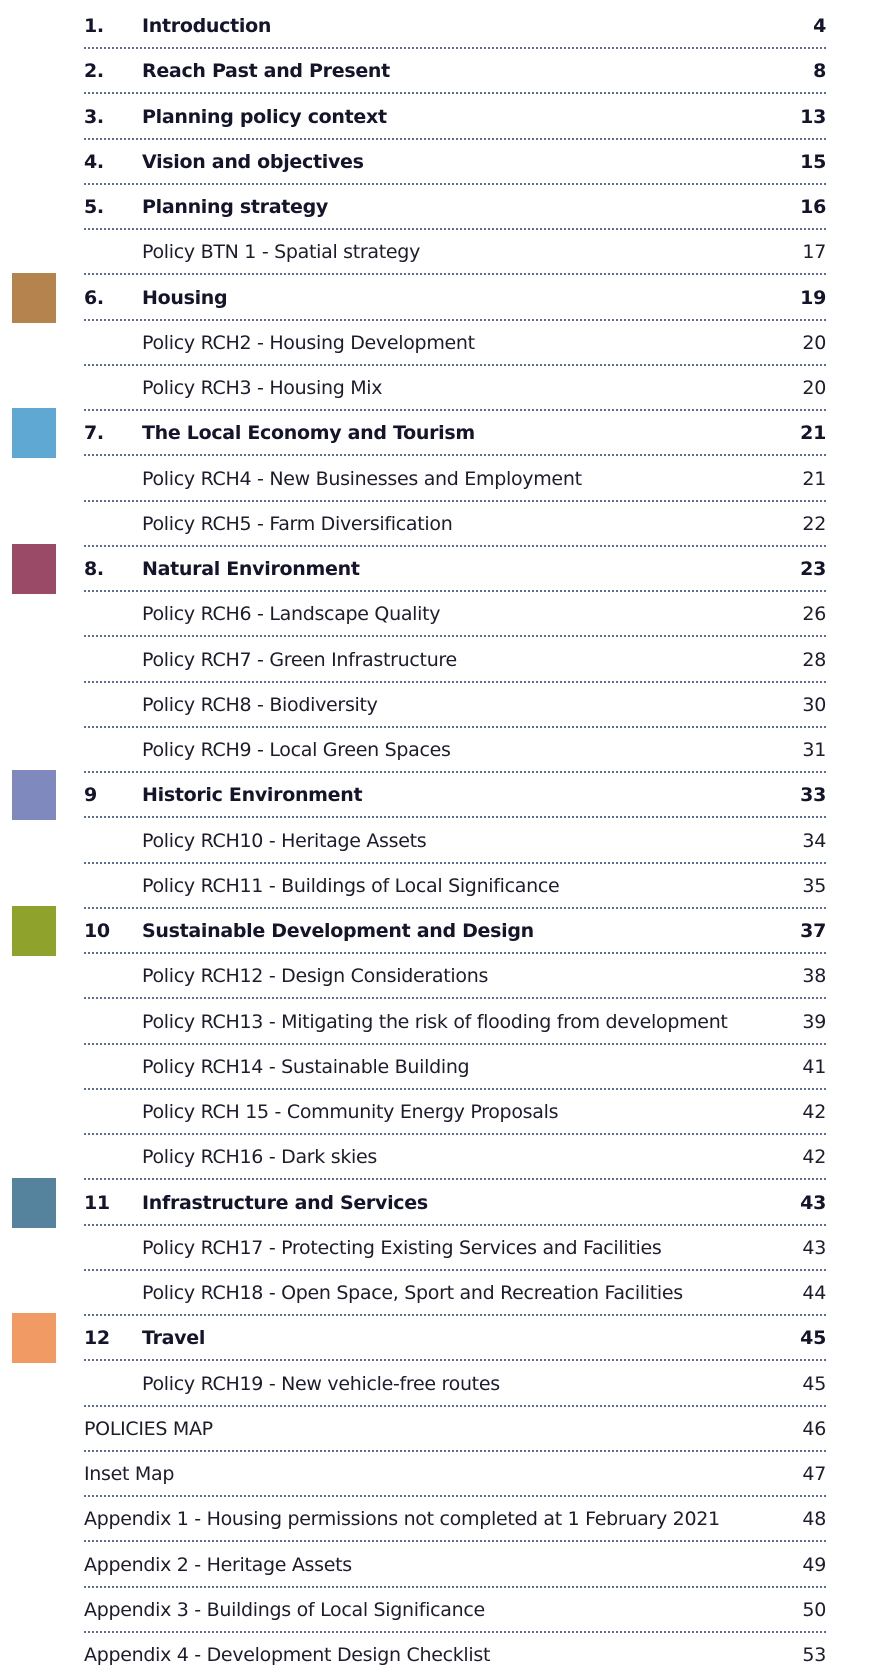 The height and width of the screenshot is (1675, 887). I want to click on back-matter-title: Inset Map, so click(129, 1474).